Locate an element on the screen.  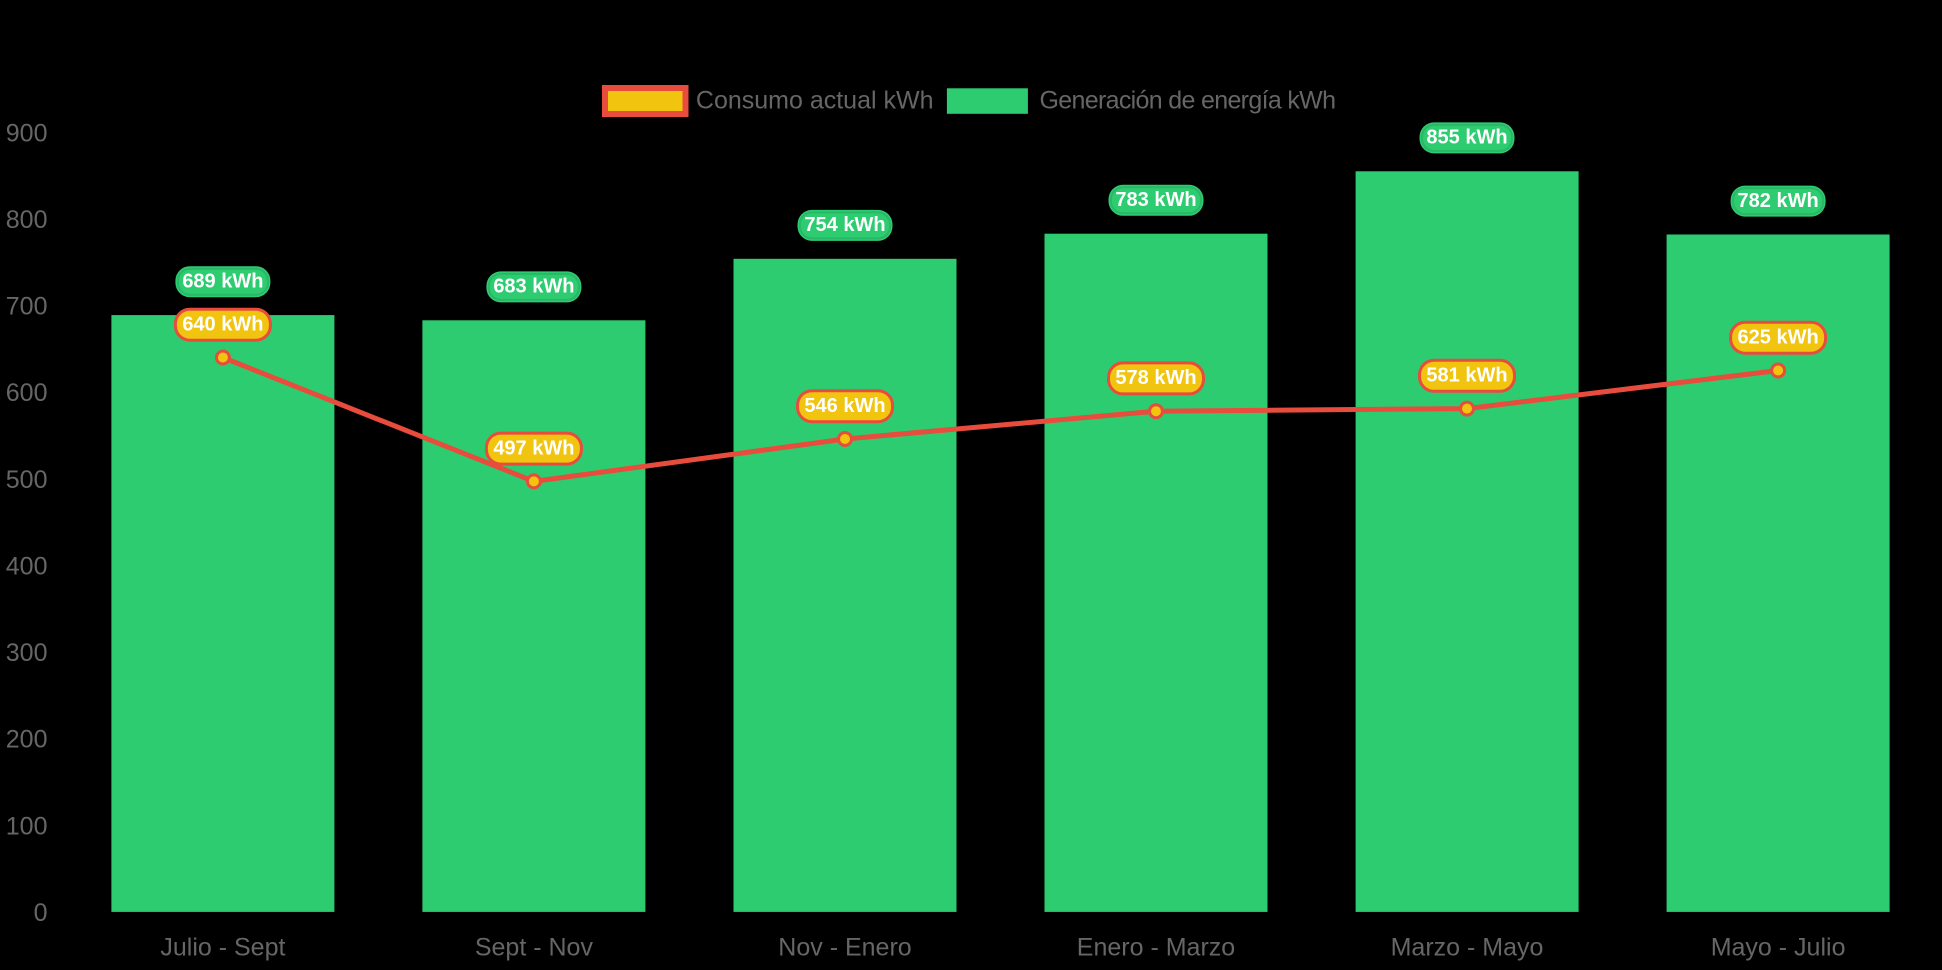
svg-text: 0 is located at coordinates (41, 913).